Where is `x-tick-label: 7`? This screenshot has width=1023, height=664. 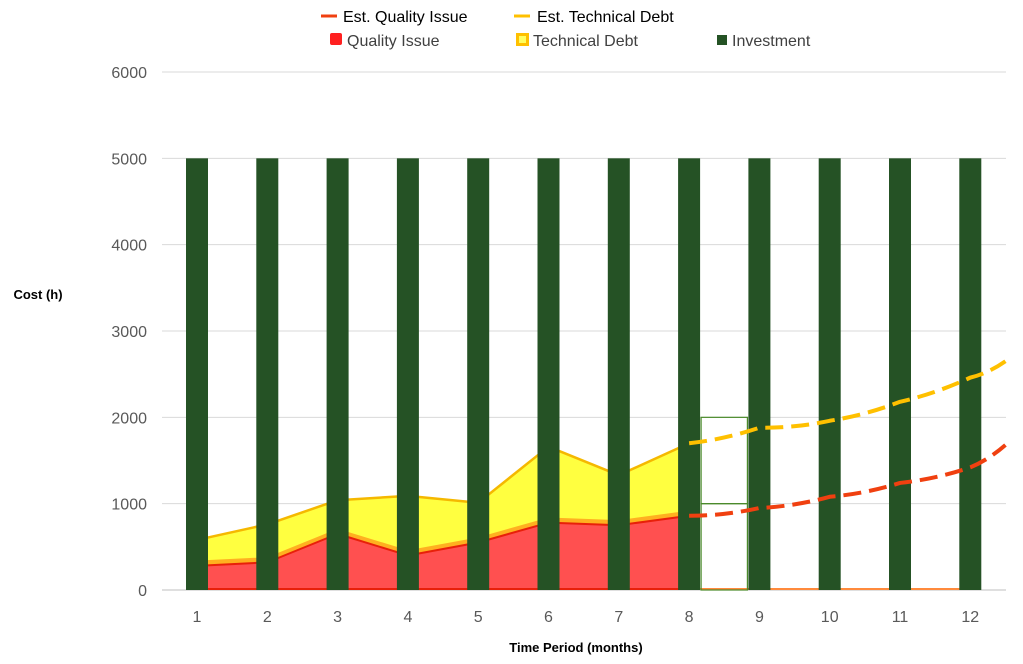
x-tick-label: 7 is located at coordinates (618, 617).